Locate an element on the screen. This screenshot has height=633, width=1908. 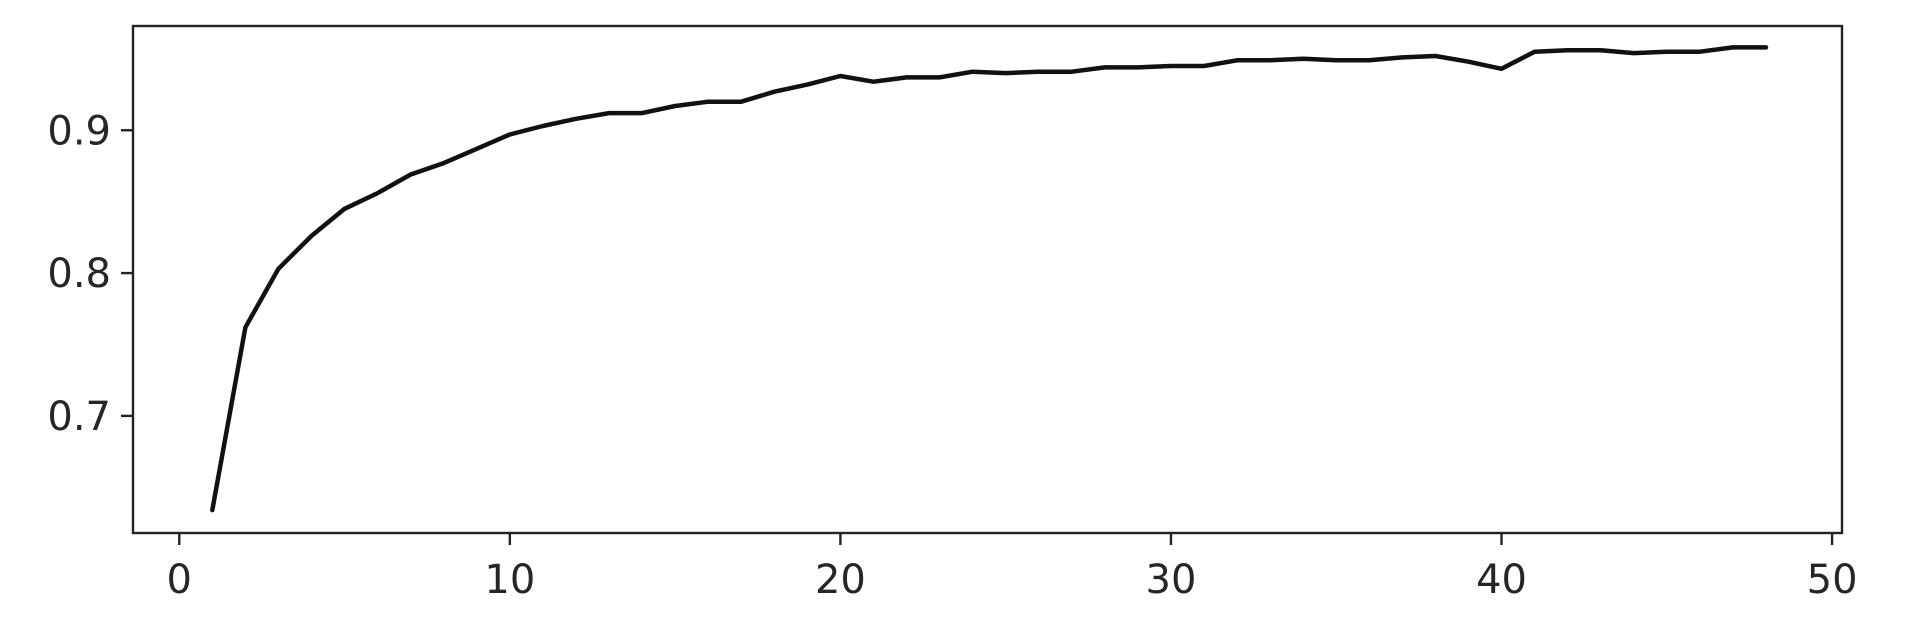
y-axis: 0.7 0.8 0.9 is located at coordinates (90, 274).